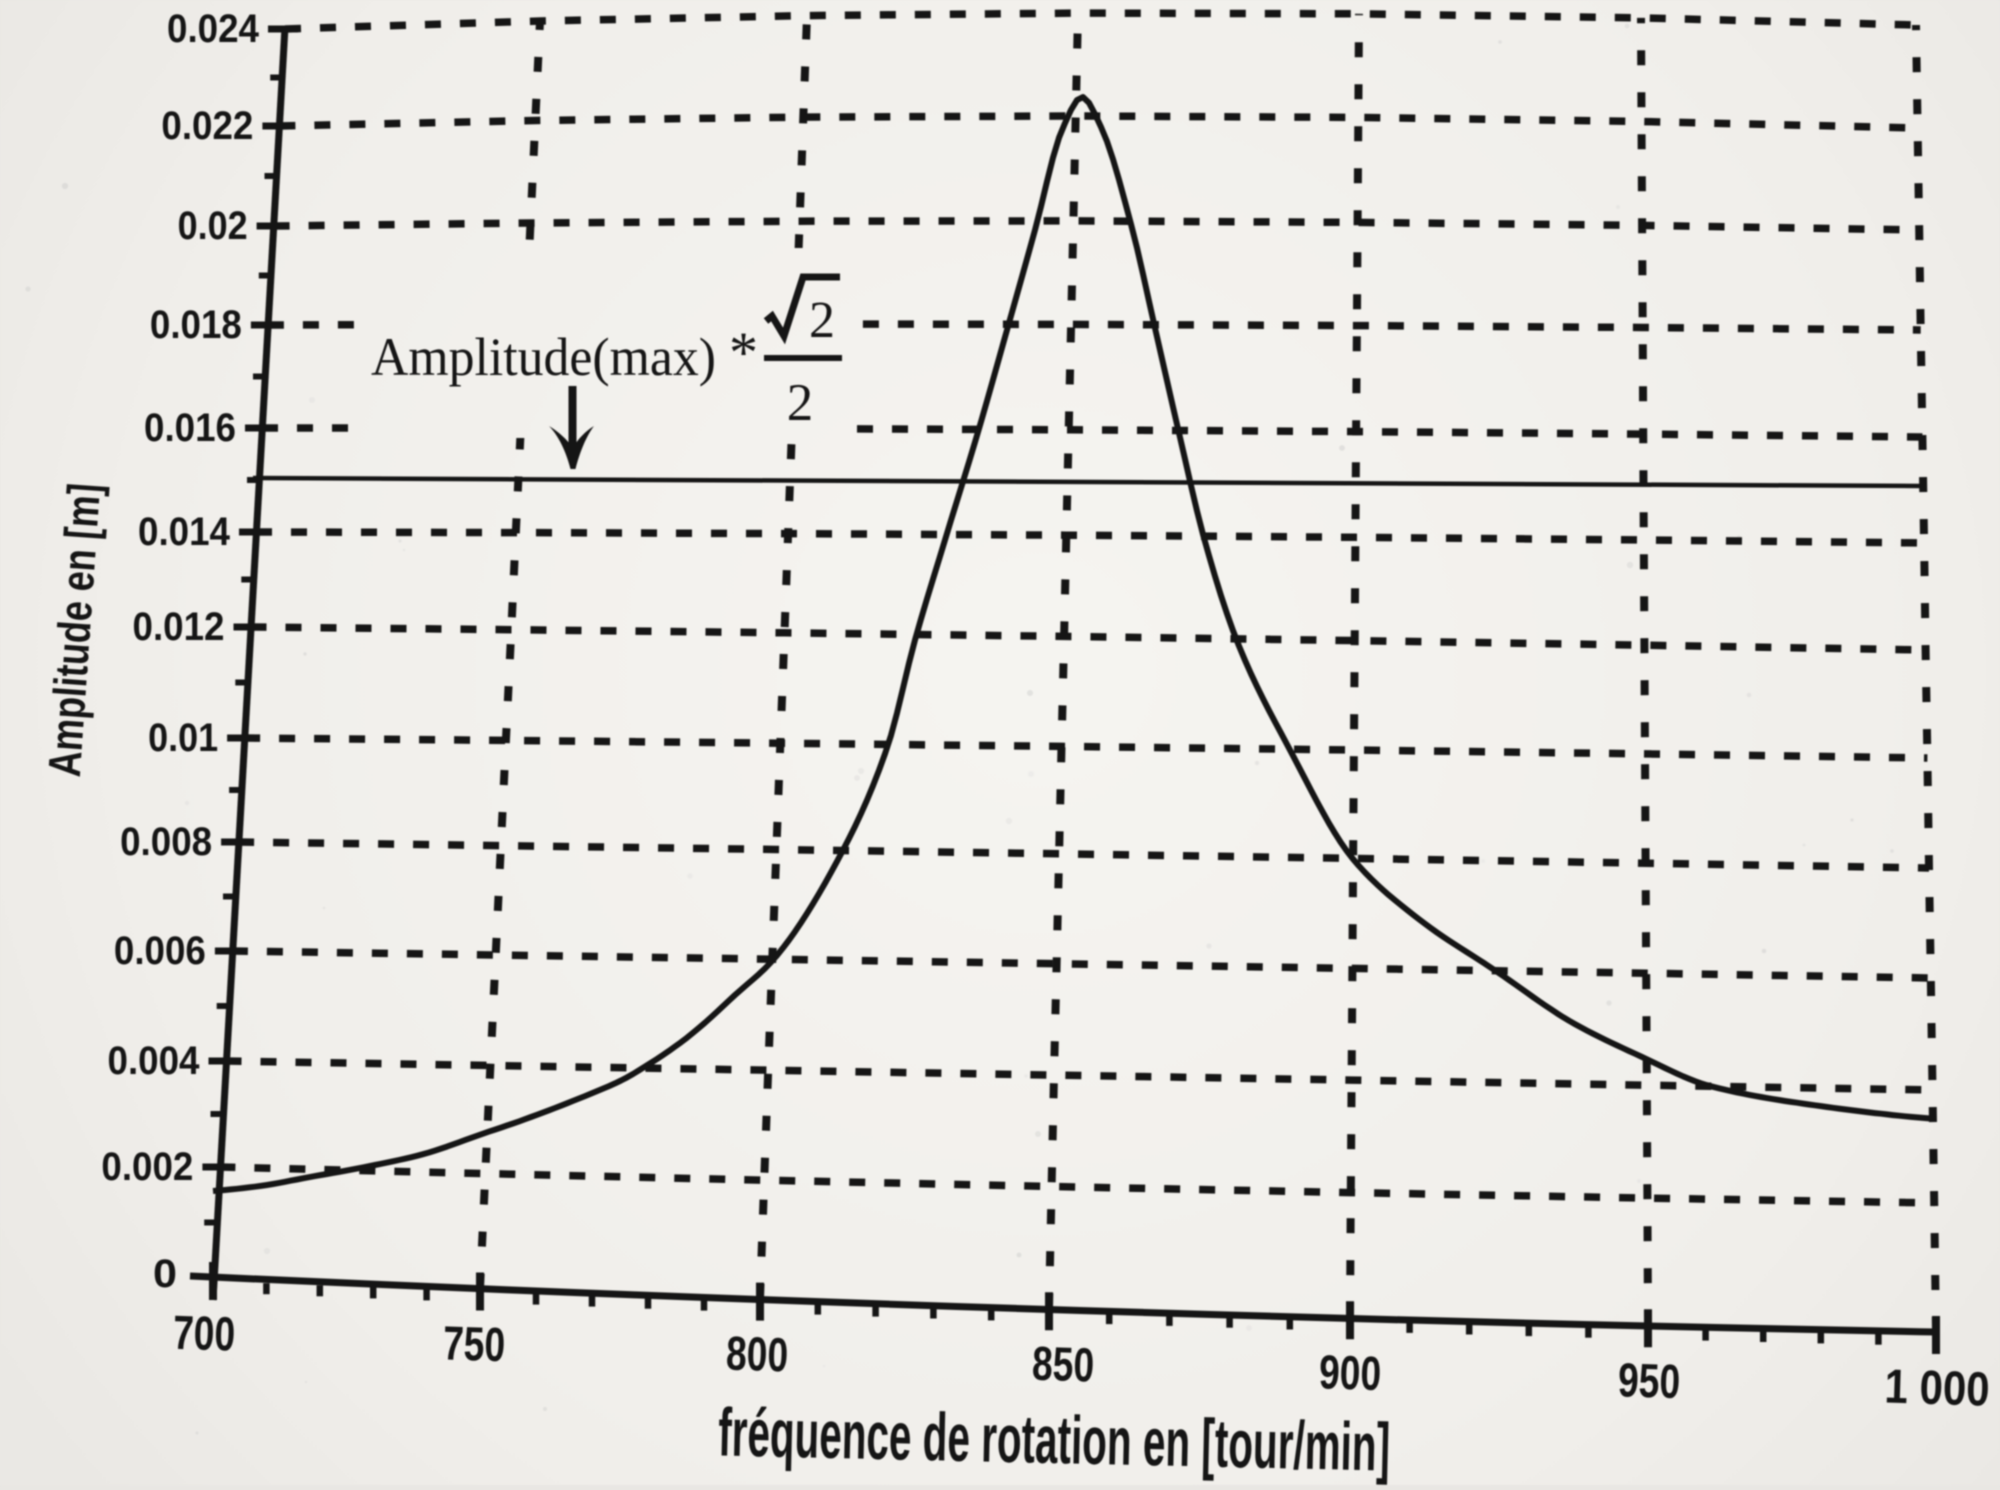 The height and width of the screenshot is (1490, 2000). Describe the element at coordinates (165, 1274) in the screenshot. I see `svg-text: 0` at that location.